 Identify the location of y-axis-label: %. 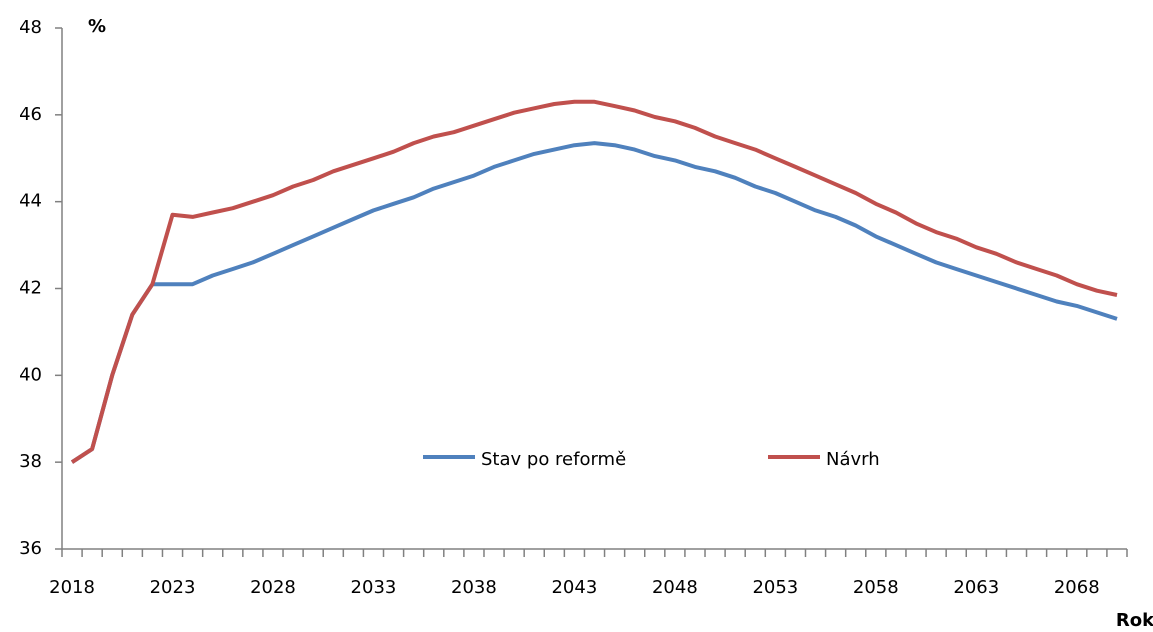
(97, 26).